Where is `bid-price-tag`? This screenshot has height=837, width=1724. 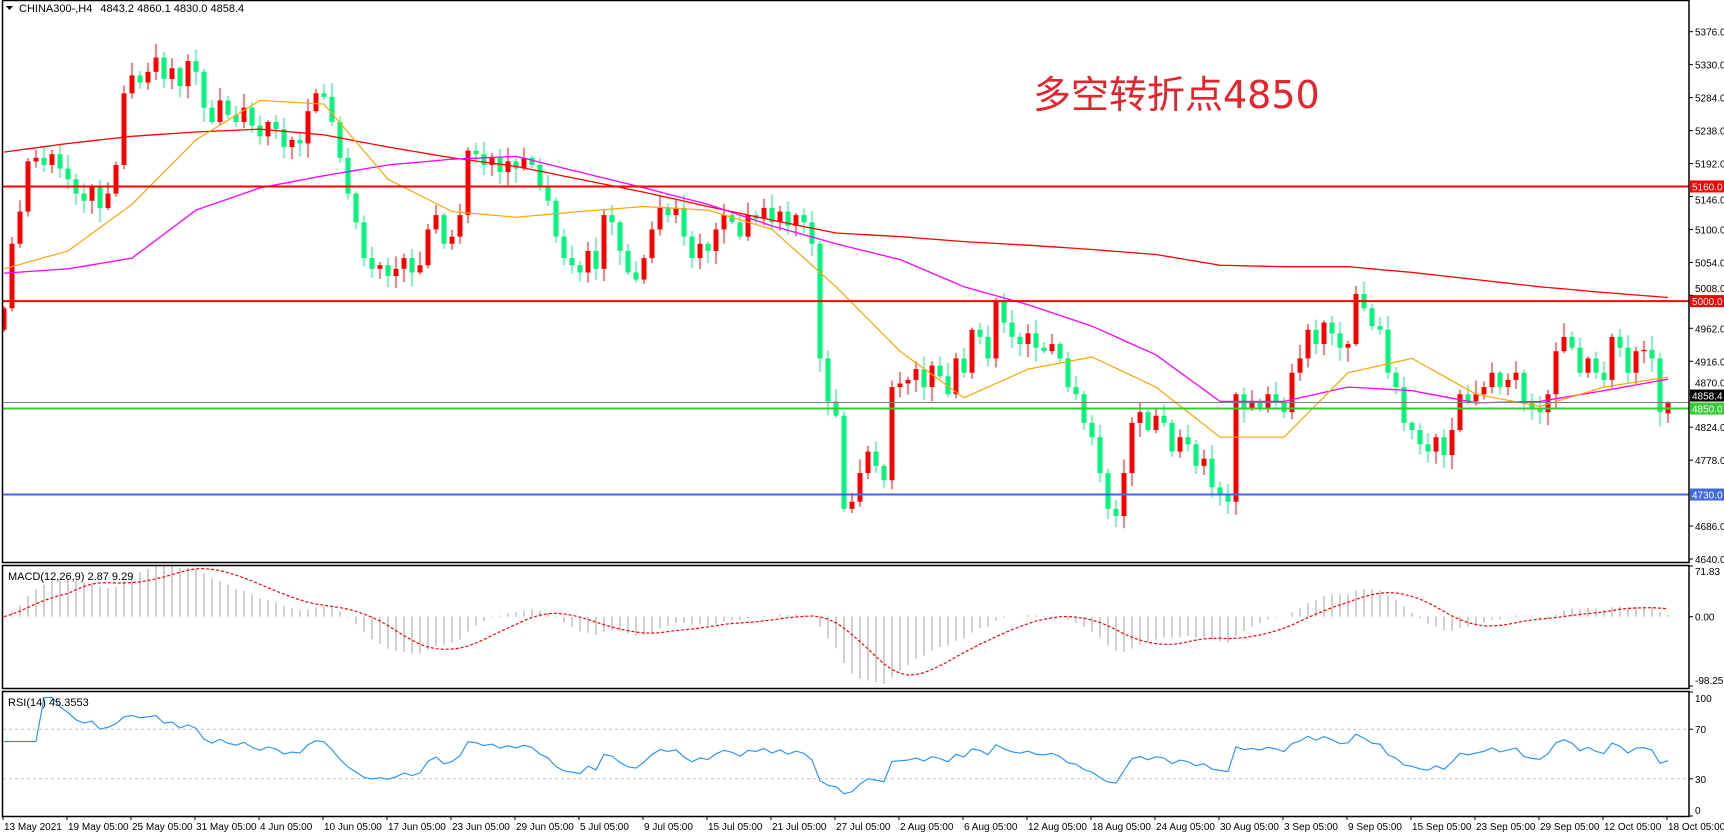
bid-price-tag is located at coordinates (1707, 395).